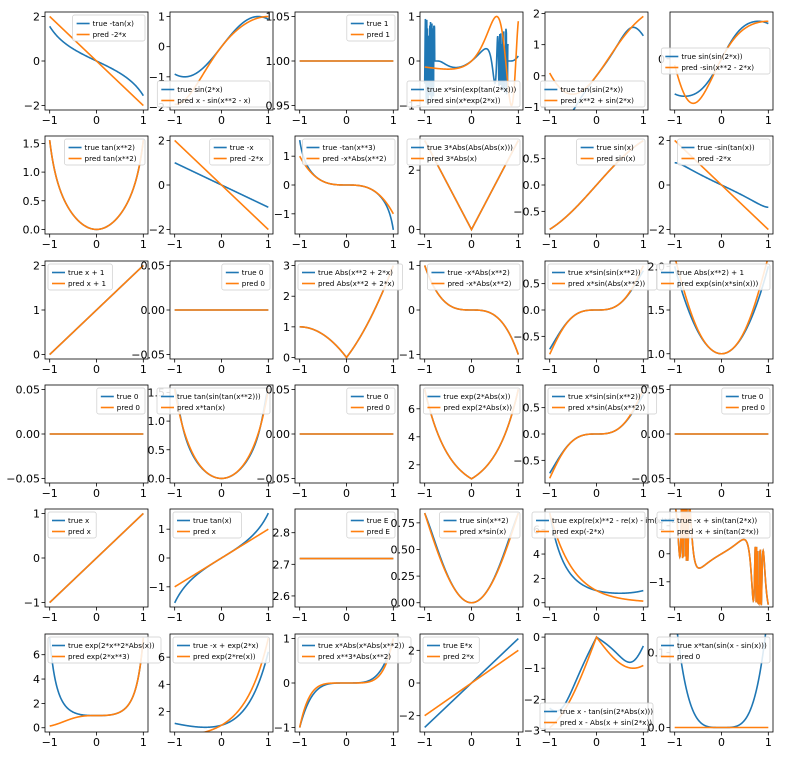 The image size is (788, 767). What do you see at coordinates (710, 272) in the screenshot?
I see `legend-entry: true Abs(x**2) + 1` at bounding box center [710, 272].